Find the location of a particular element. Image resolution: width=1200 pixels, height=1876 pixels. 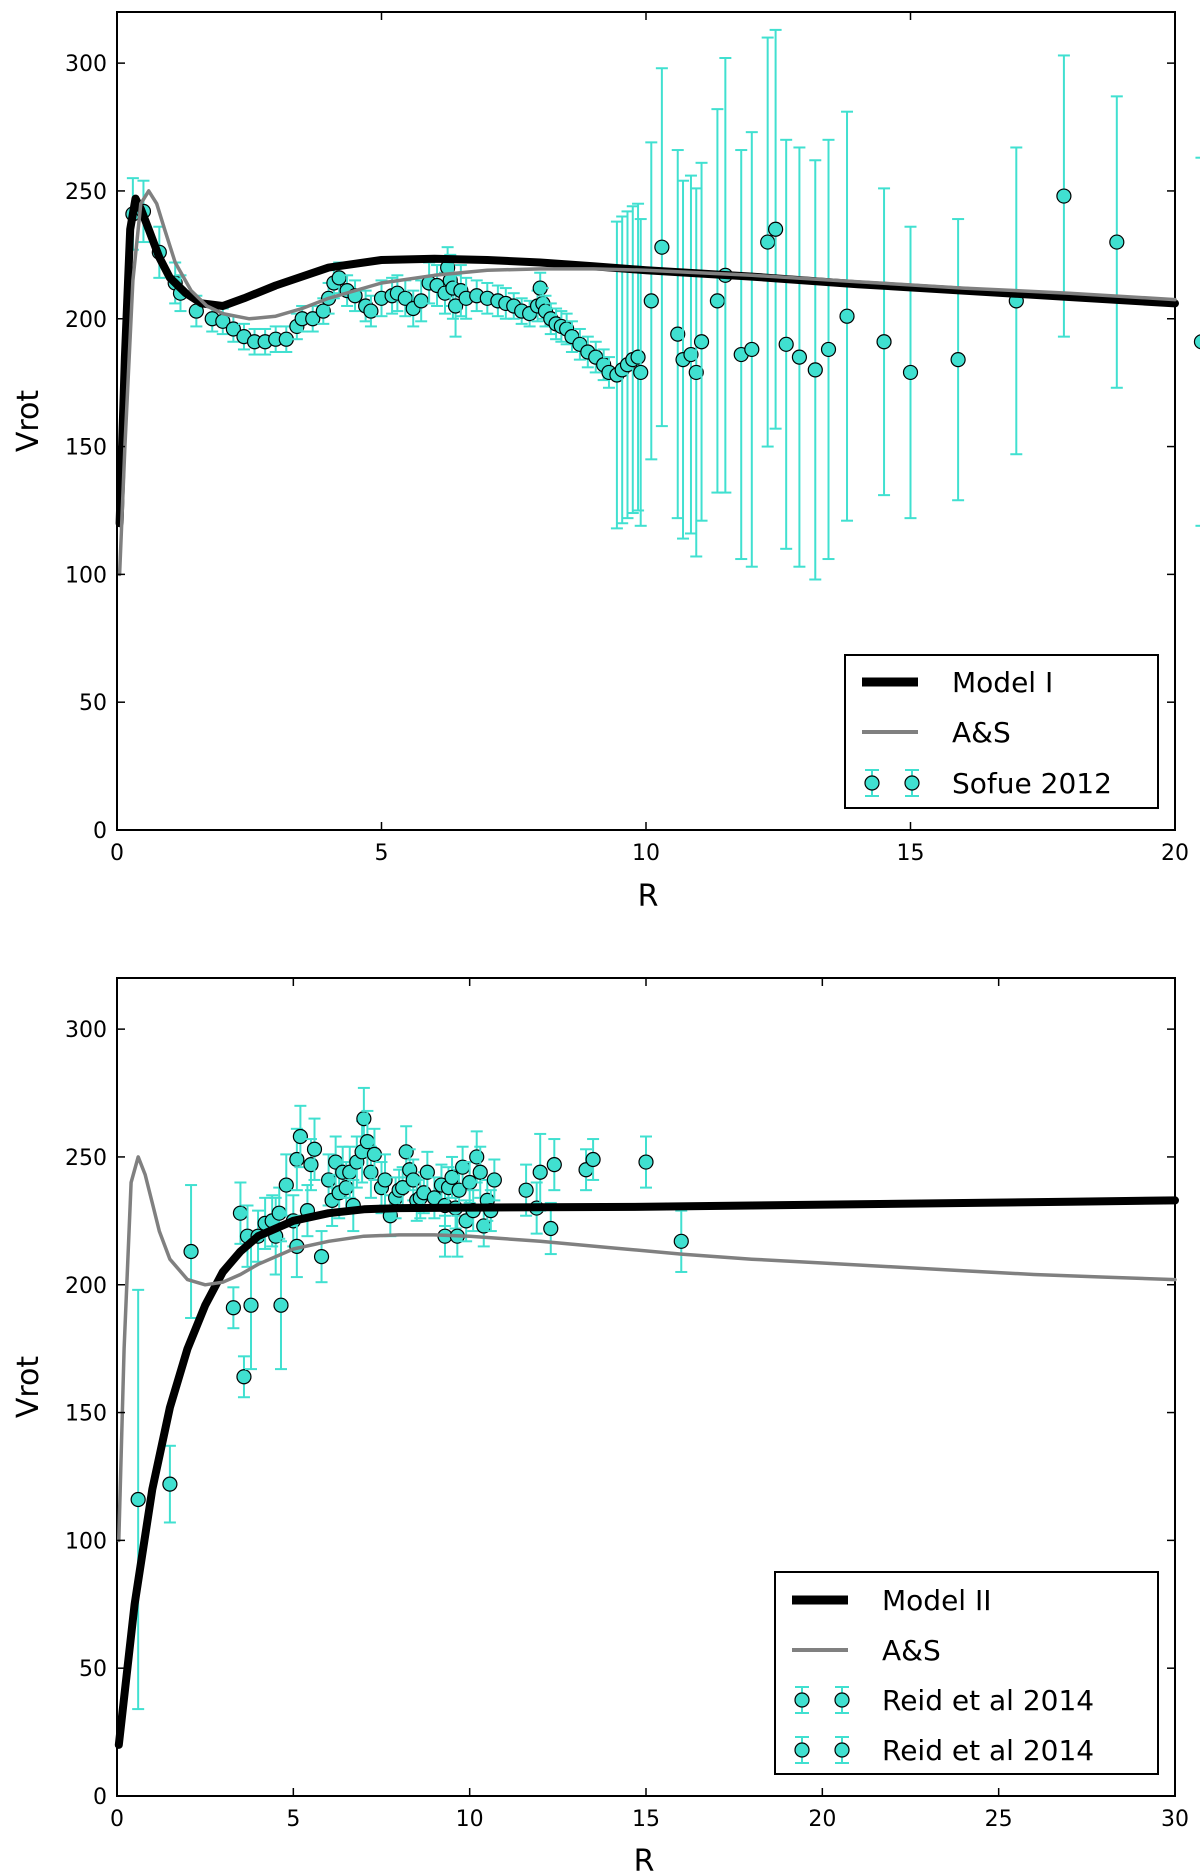

bottom-x-tick-label: 0 is located at coordinates (117, 1819).